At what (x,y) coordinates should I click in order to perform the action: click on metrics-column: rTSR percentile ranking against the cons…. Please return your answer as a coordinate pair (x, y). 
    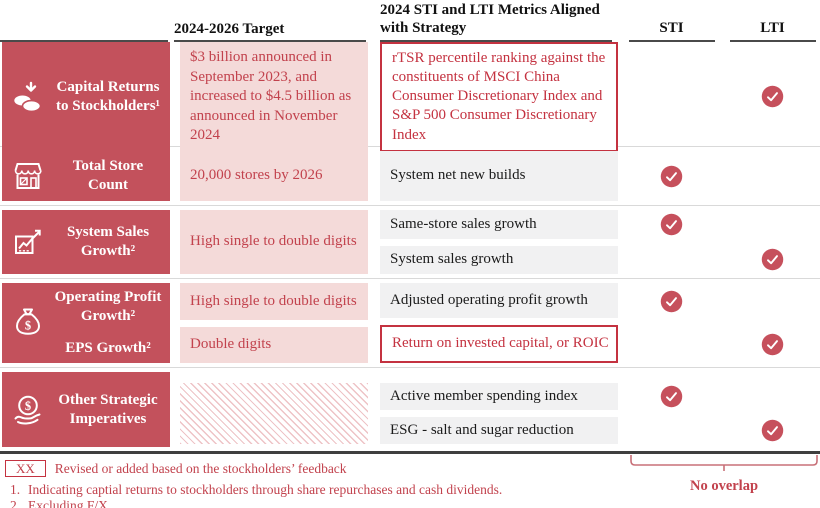
    Looking at the image, I should click on (499, 97).